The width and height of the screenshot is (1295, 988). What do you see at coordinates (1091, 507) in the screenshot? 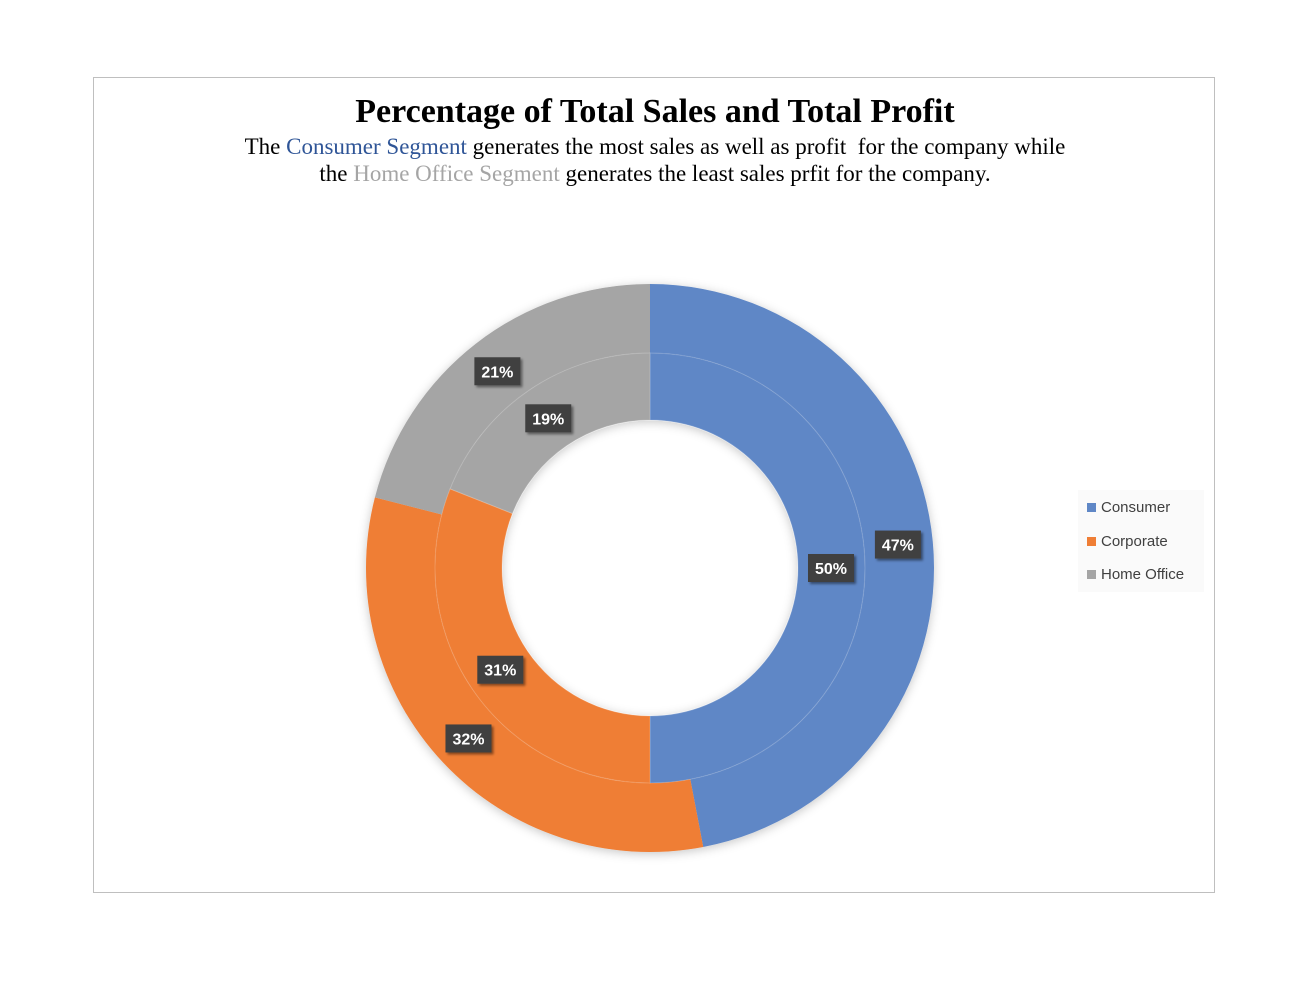
I see `legend-swatch-consumer` at bounding box center [1091, 507].